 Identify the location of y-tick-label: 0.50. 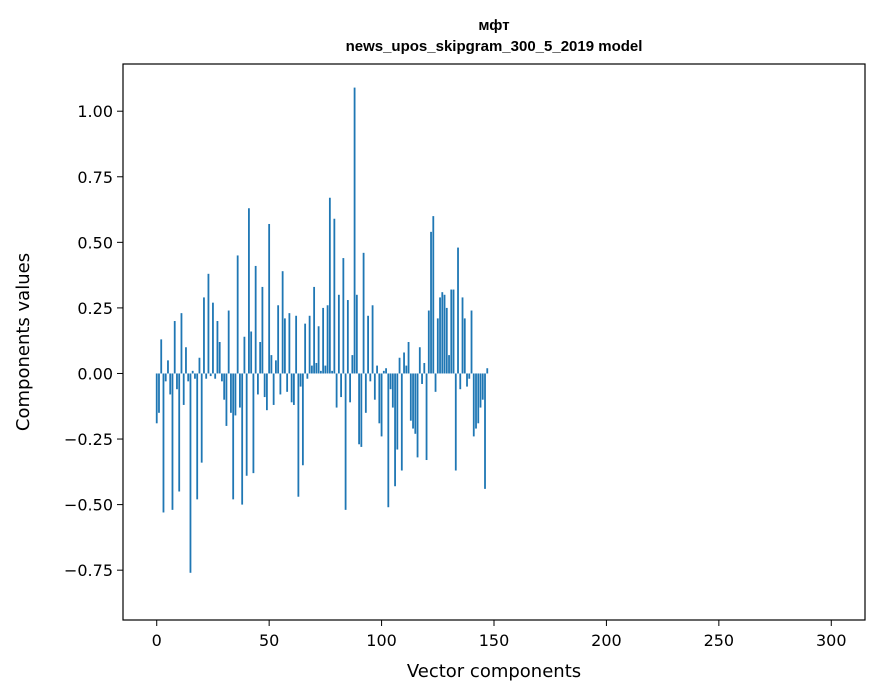
(95, 242).